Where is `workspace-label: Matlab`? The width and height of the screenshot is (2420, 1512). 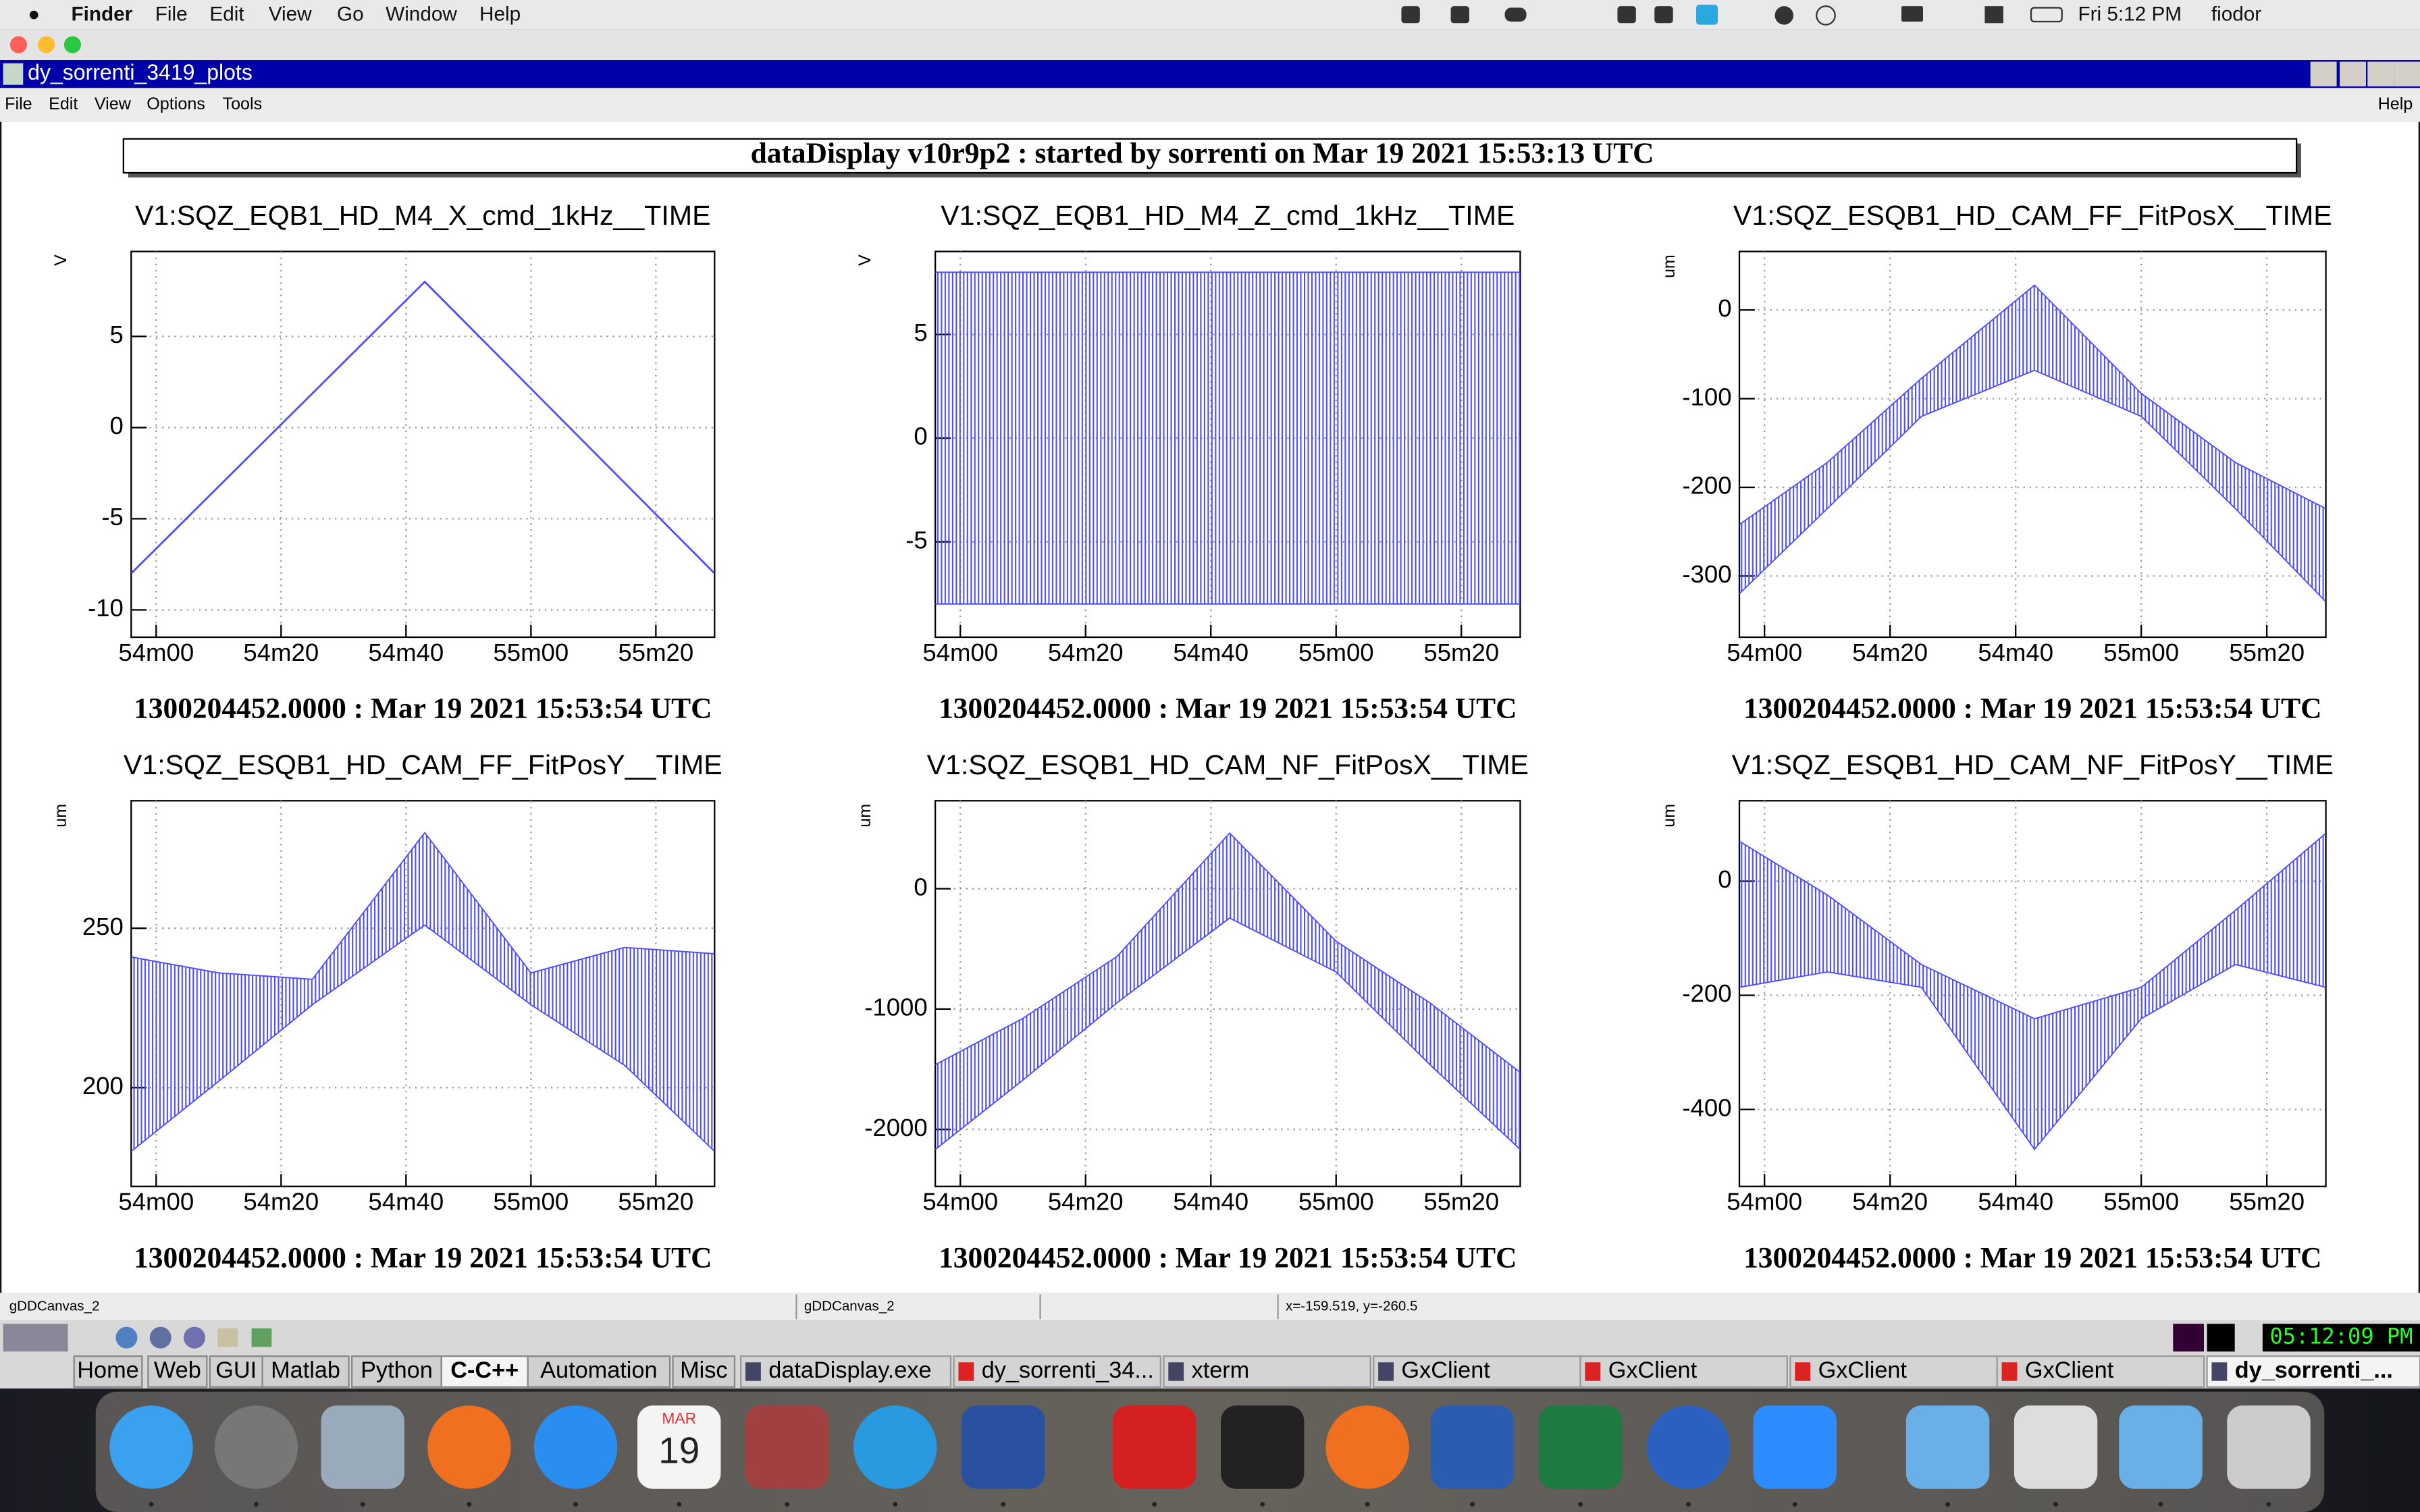
workspace-label: Matlab is located at coordinates (305, 1370).